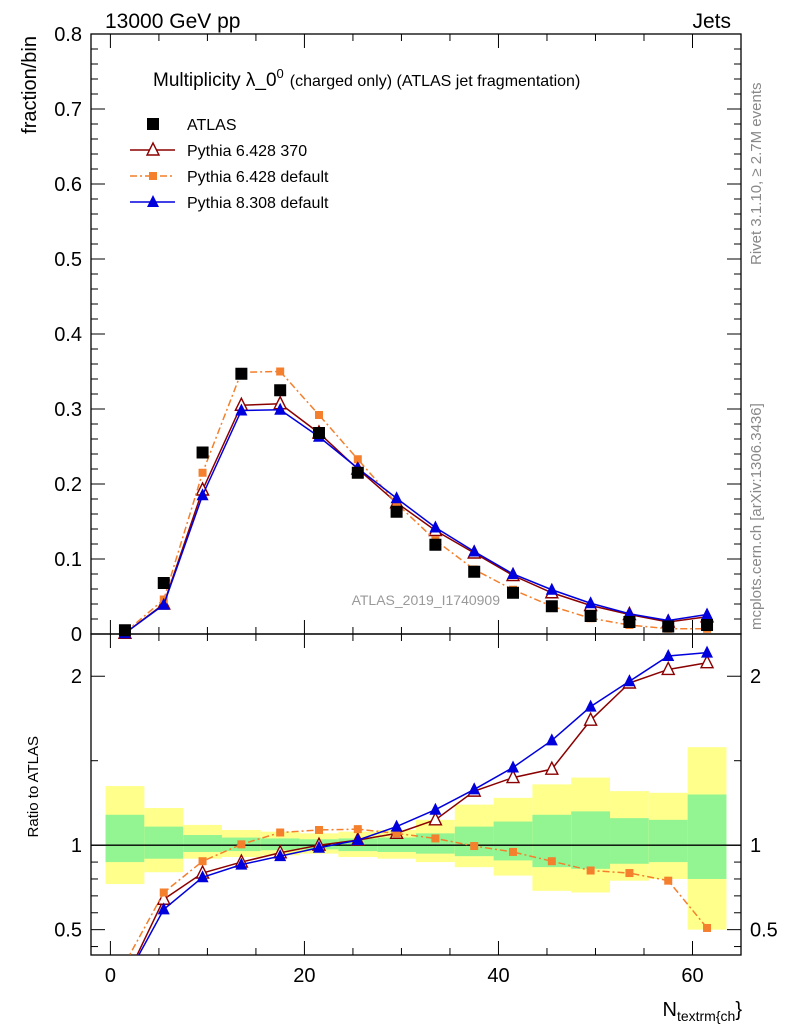 The height and width of the screenshot is (1024, 786). What do you see at coordinates (756, 174) in the screenshot?
I see `rivet-version-label: Rivet 3.1.10, ≥ 2.7M events` at bounding box center [756, 174].